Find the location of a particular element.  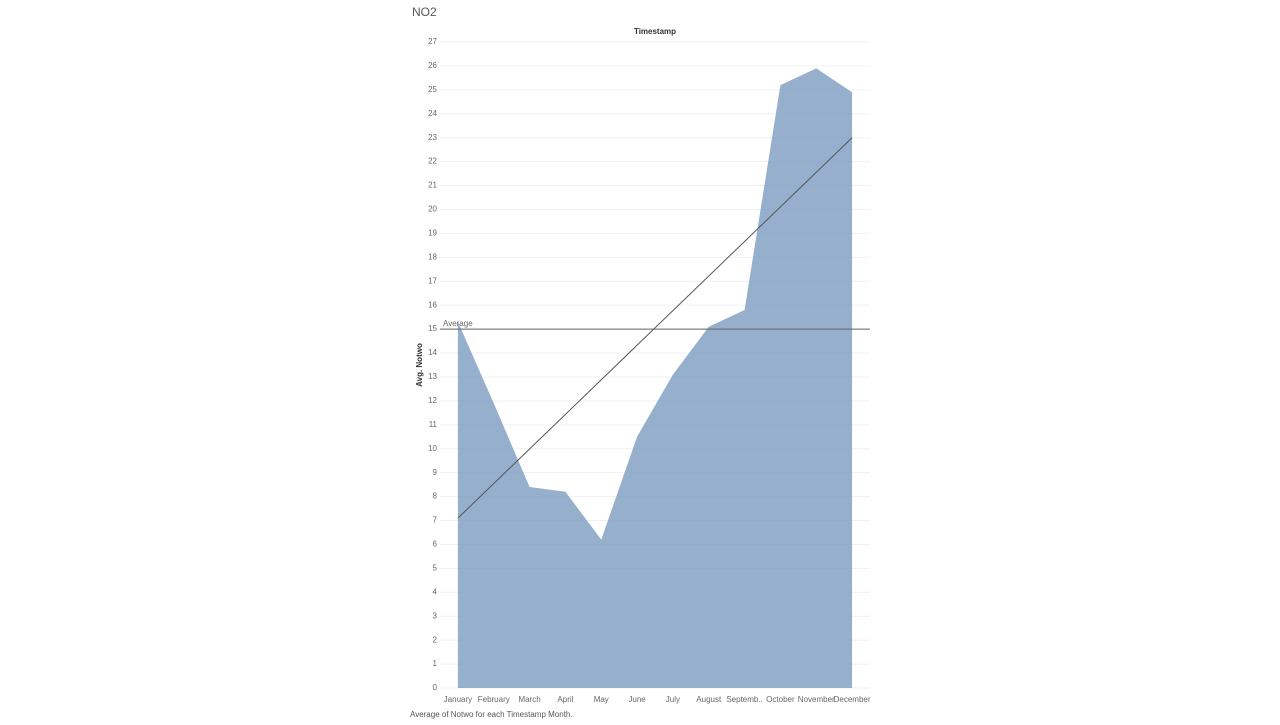

x-tick-label: April is located at coordinates (565, 699).